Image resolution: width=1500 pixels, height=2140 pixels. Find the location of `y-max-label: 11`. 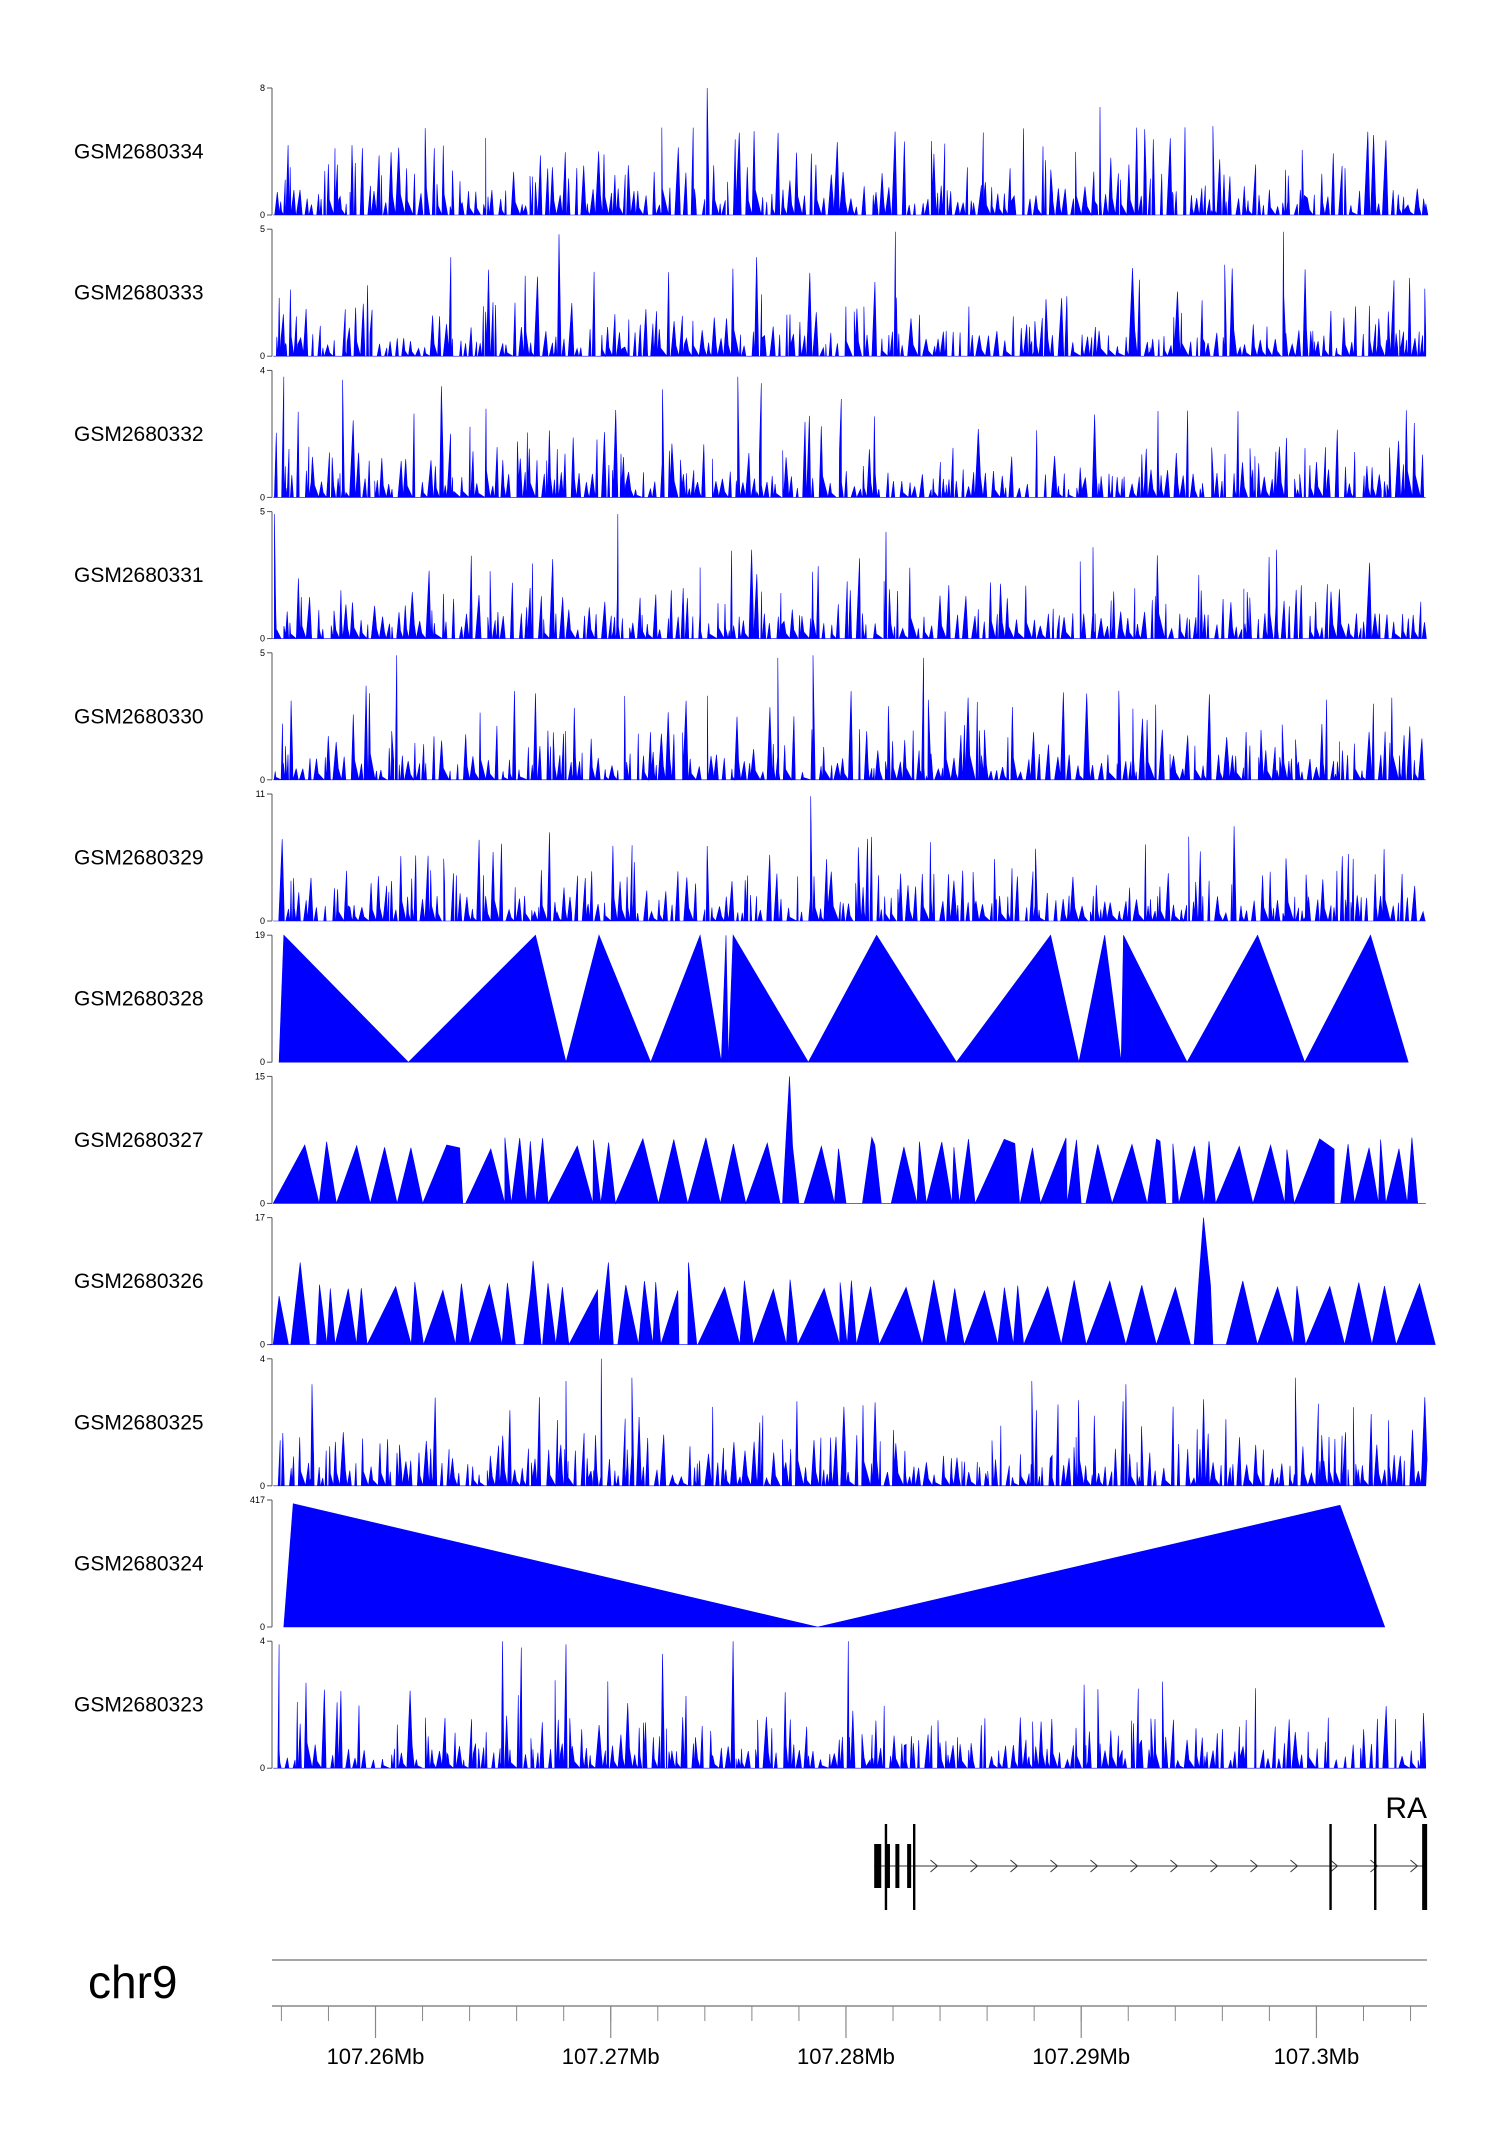

y-max-label: 11 is located at coordinates (260, 794).